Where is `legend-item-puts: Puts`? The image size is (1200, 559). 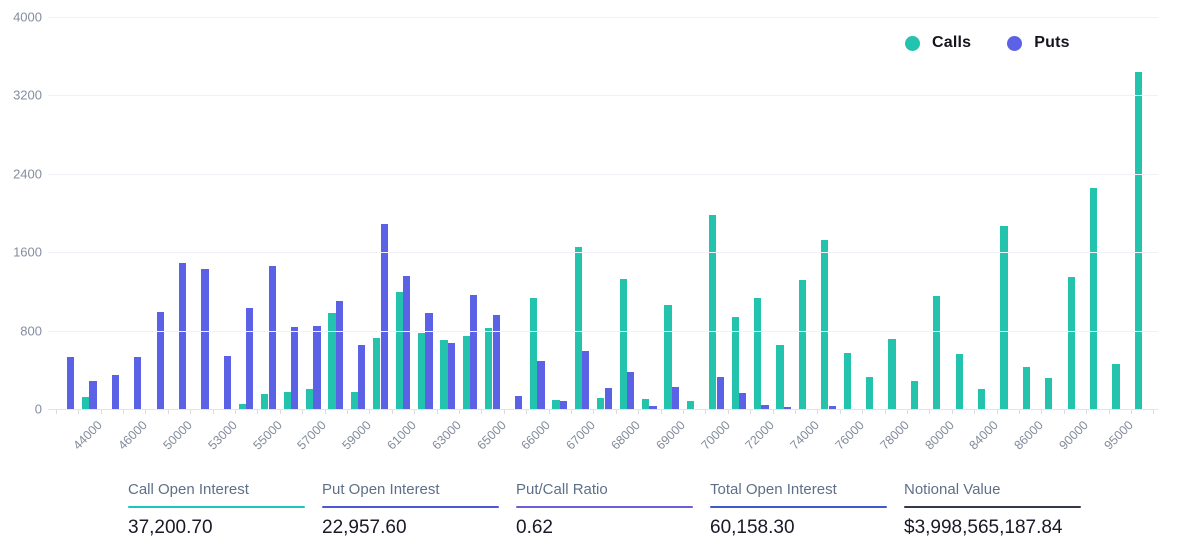 legend-item-puts: Puts is located at coordinates (1038, 43).